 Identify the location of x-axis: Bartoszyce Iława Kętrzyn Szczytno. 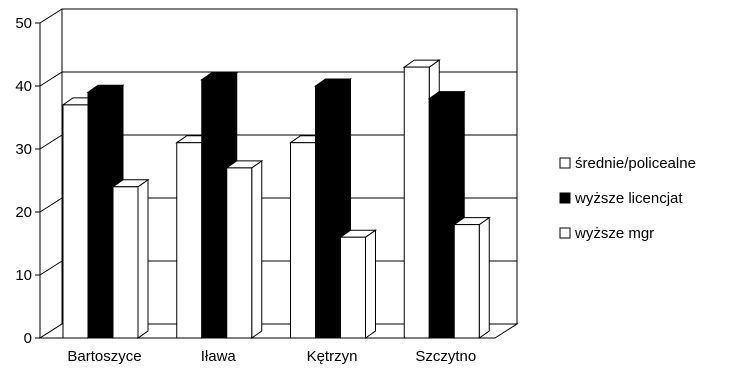
(267, 351).